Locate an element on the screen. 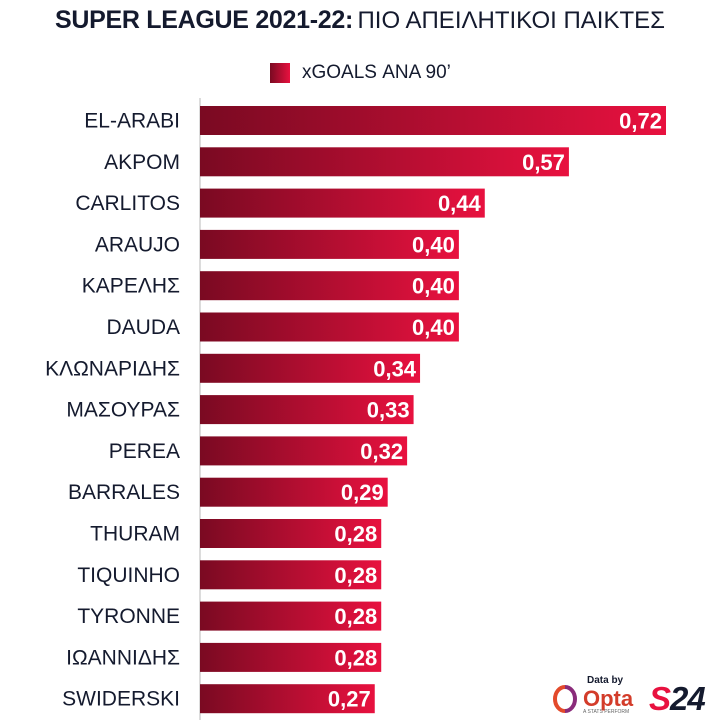  category-label-3: ARAUJO is located at coordinates (137, 244).